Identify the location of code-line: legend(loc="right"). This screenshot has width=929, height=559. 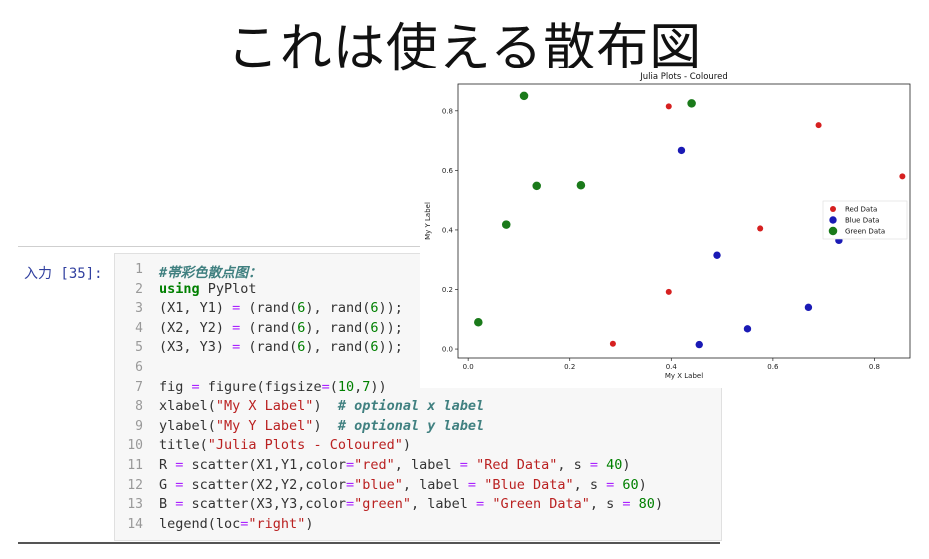
(236, 524).